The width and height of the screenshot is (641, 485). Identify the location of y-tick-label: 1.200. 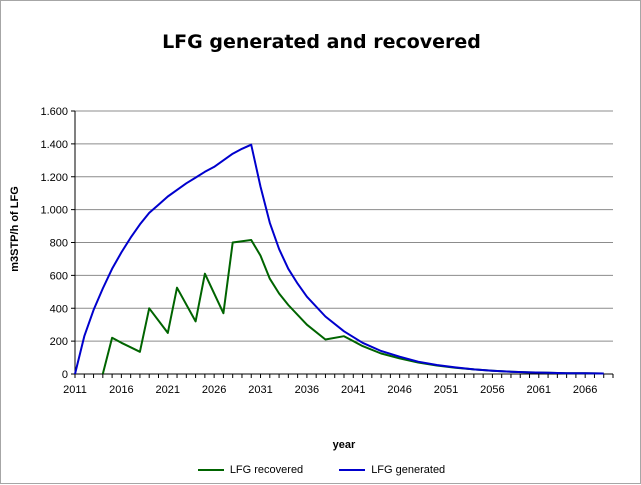
(54, 178).